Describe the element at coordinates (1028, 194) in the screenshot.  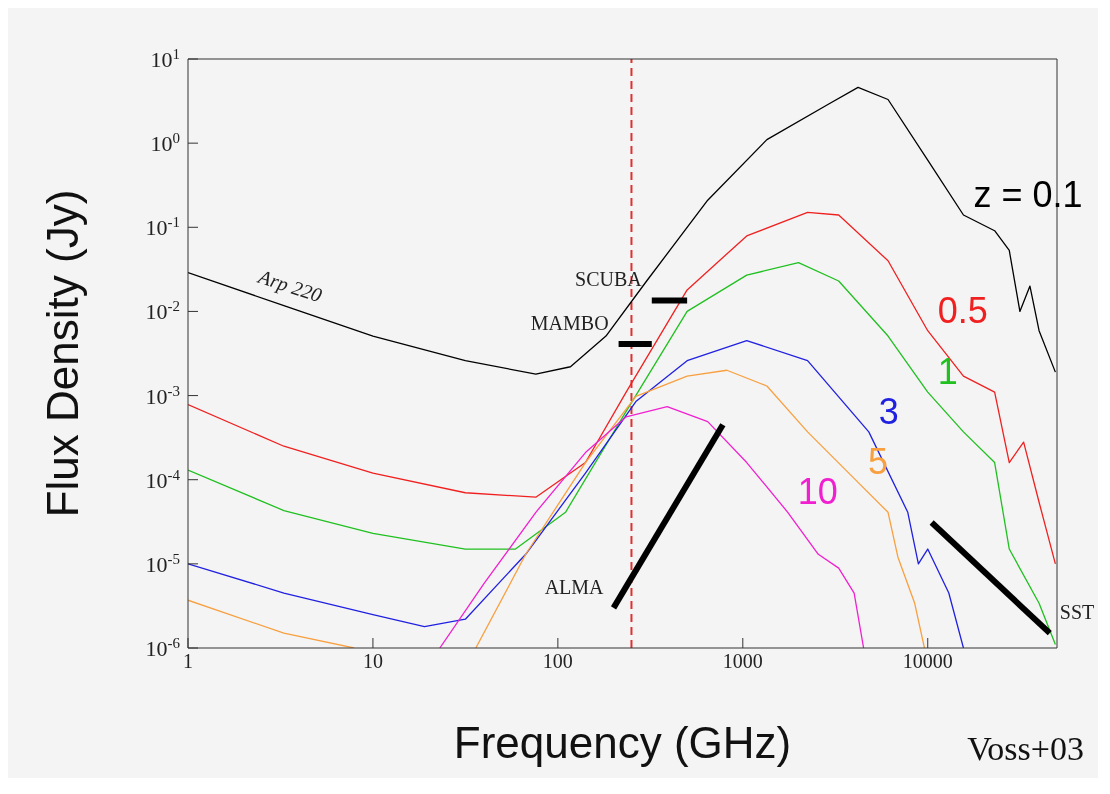
I see `series-label: z = 0.1` at that location.